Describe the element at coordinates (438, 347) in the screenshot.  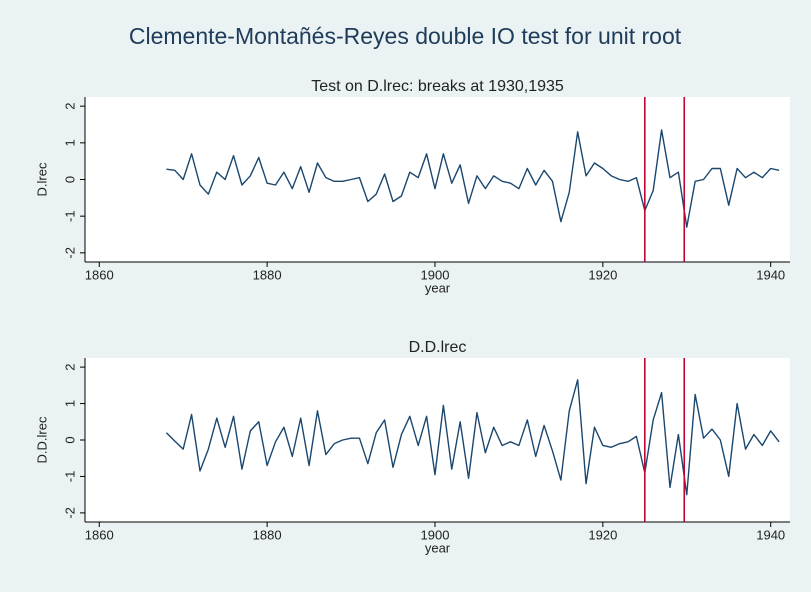
I see `panel-title: D.D.lrec` at that location.